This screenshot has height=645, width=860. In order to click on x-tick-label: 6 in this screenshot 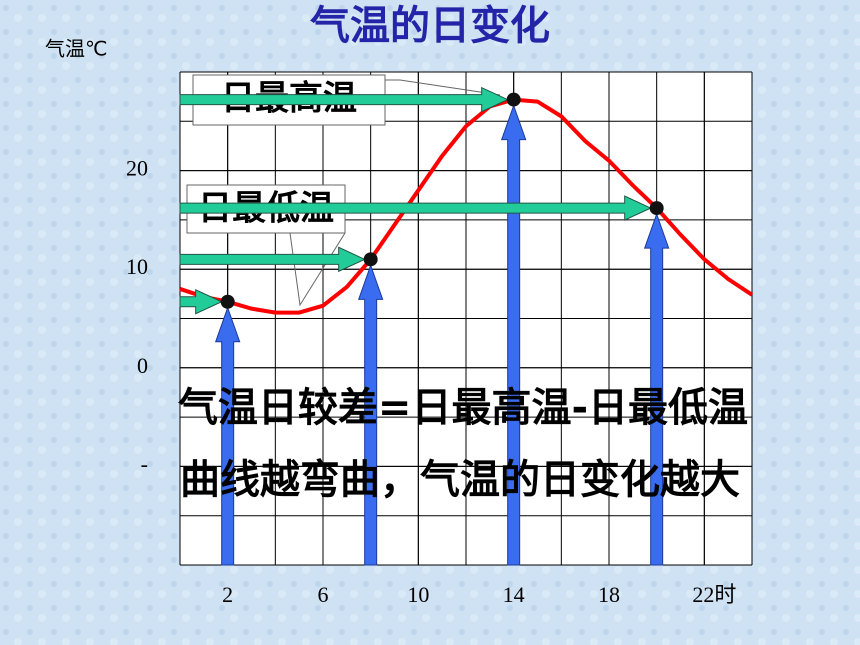, I will do `click(323, 594)`.